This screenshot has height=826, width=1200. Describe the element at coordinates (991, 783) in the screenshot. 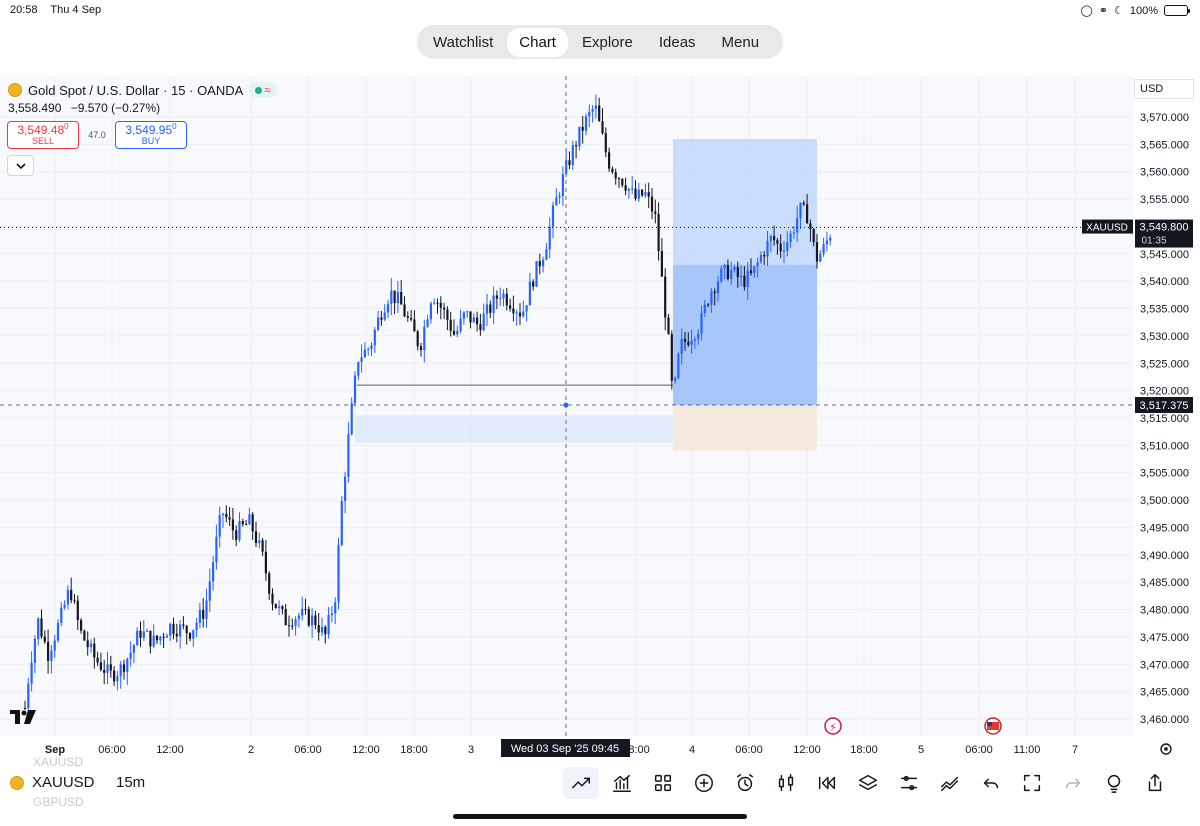

I see `undo-icon` at that location.